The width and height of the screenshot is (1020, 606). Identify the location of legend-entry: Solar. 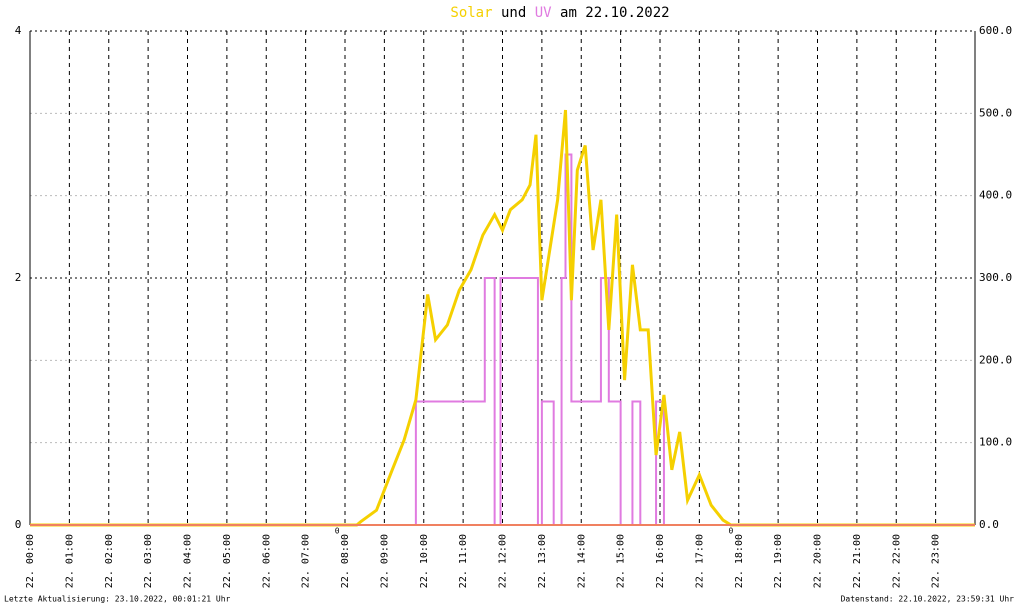
(471, 13).